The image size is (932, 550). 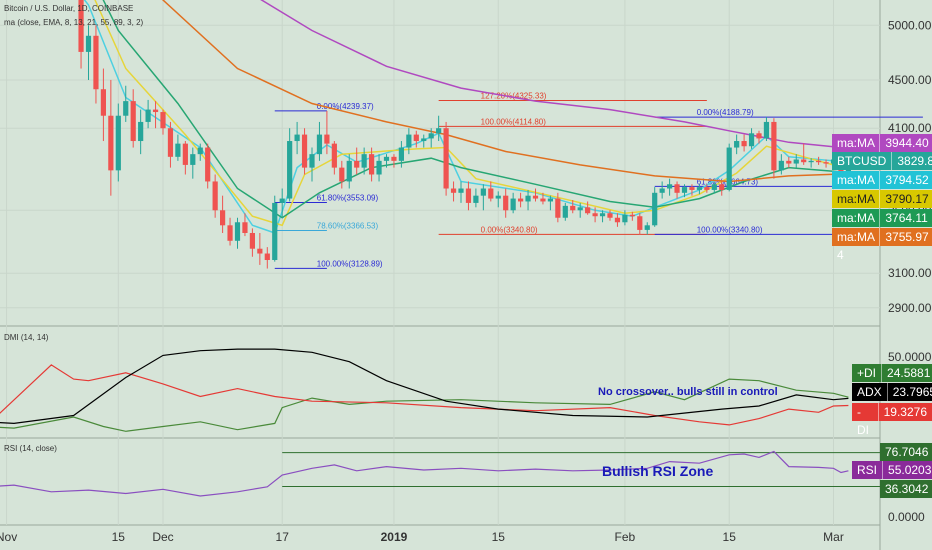 What do you see at coordinates (892, 392) in the screenshot?
I see `dmi-tag: ADX 23.7965` at bounding box center [892, 392].